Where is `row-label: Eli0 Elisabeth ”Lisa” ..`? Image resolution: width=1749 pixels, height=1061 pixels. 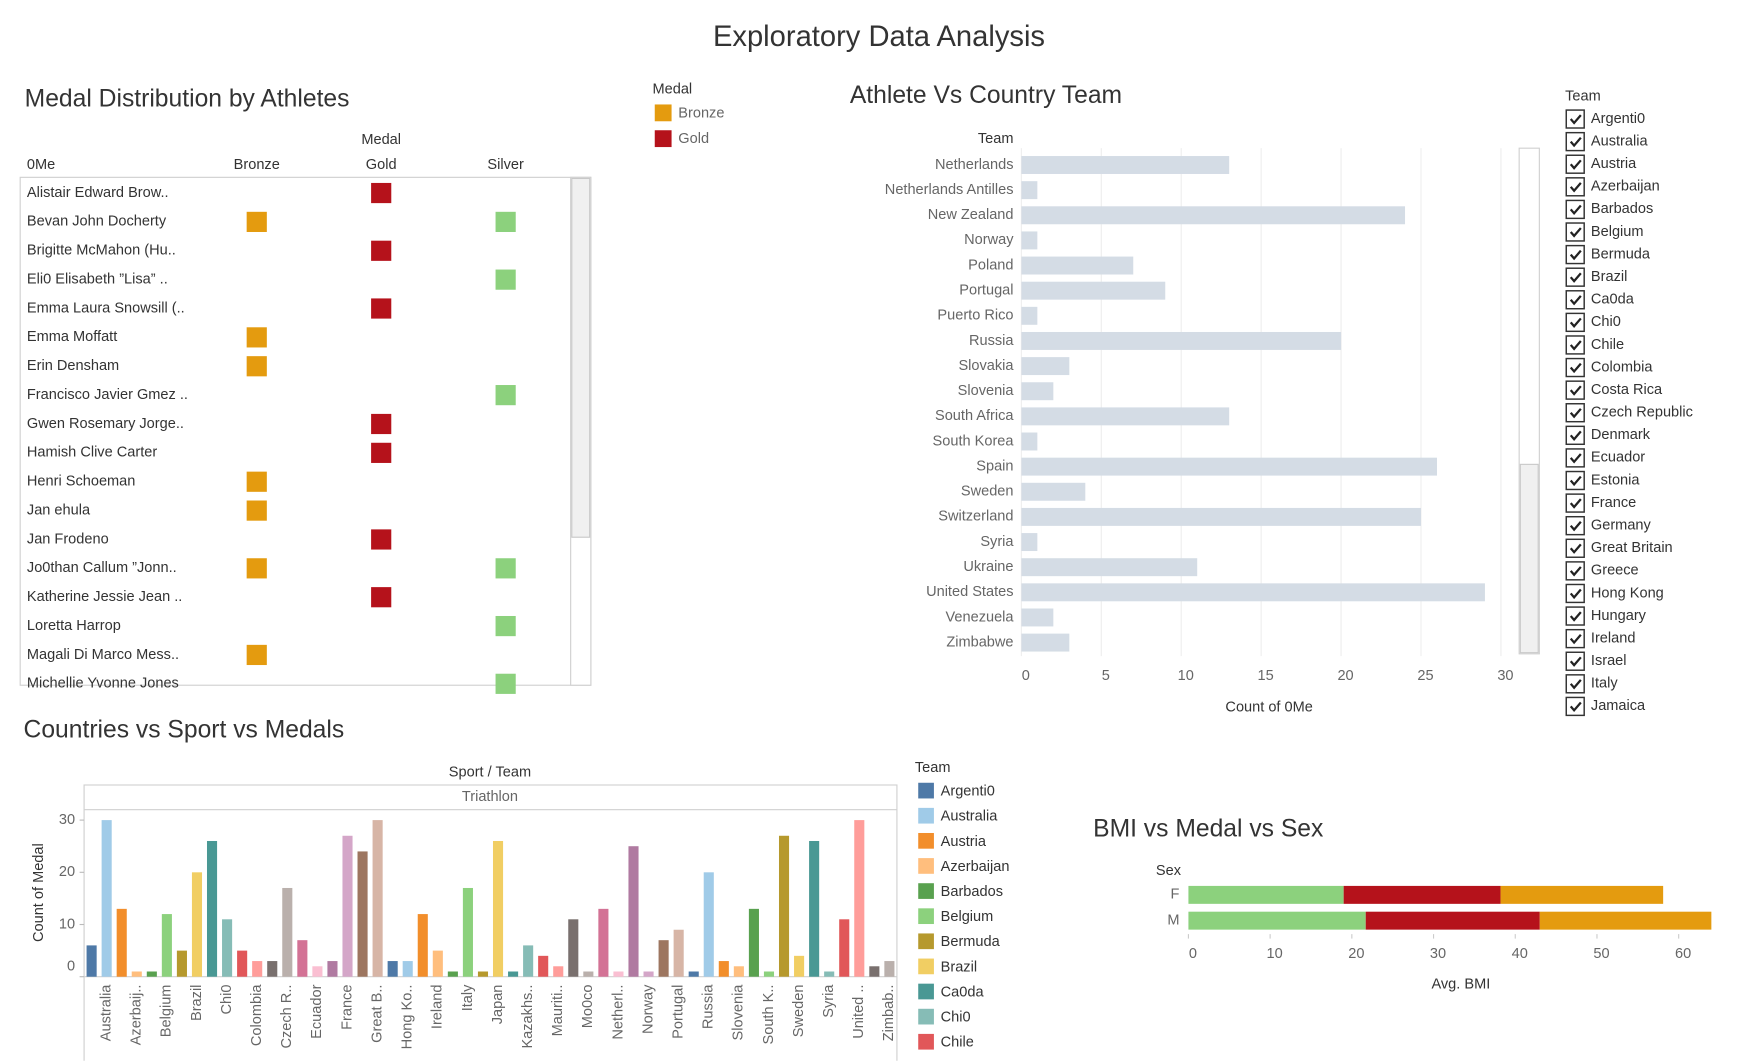 row-label: Eli0 Elisabeth ”Lisa” .. is located at coordinates (97, 279).